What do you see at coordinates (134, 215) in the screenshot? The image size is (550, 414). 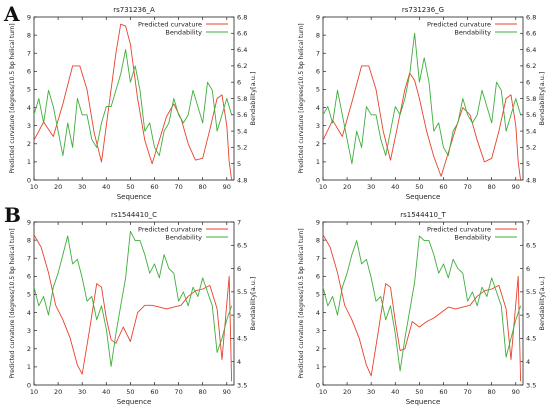 I see `chart-title: rs1544410_C` at bounding box center [134, 215].